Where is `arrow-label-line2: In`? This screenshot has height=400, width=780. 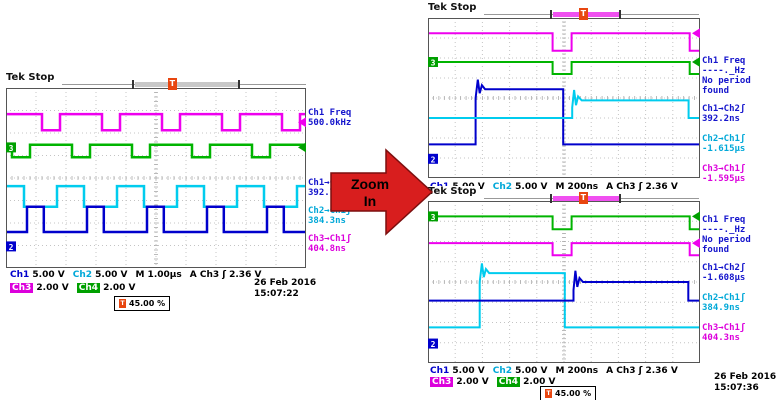
arrow-label-line2: In is located at coordinates (370, 201).